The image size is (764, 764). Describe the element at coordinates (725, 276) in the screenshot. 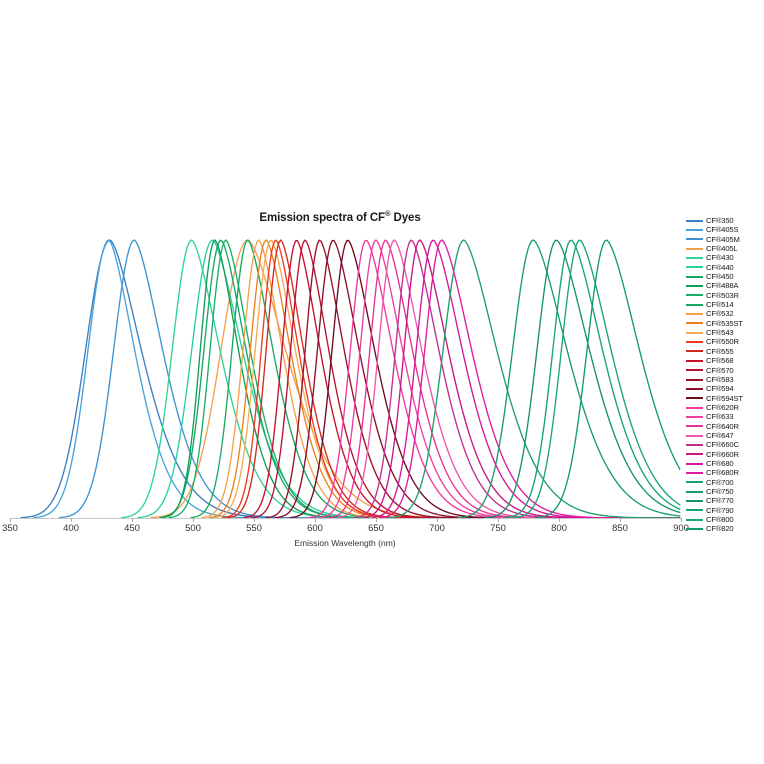

I see `legend-item: CF®450` at that location.